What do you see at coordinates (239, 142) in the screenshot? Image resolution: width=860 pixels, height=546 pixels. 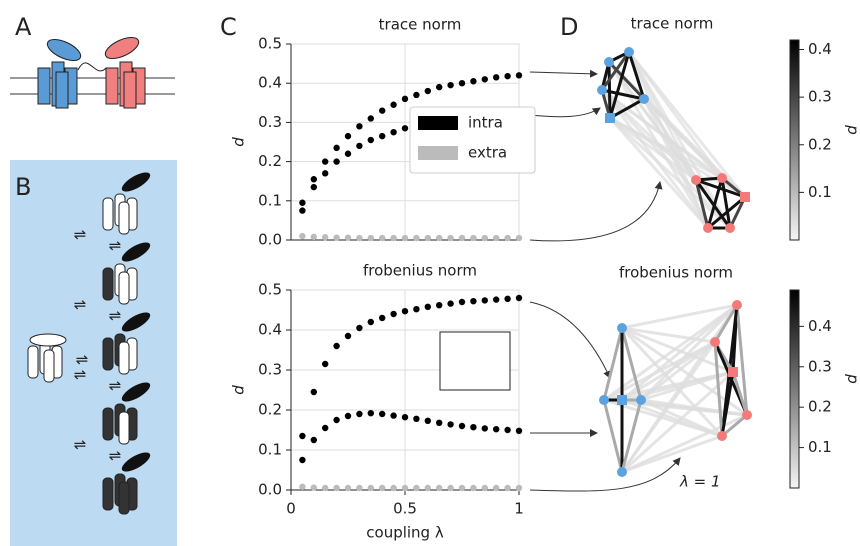 I see `y-axis-label: d` at bounding box center [239, 142].